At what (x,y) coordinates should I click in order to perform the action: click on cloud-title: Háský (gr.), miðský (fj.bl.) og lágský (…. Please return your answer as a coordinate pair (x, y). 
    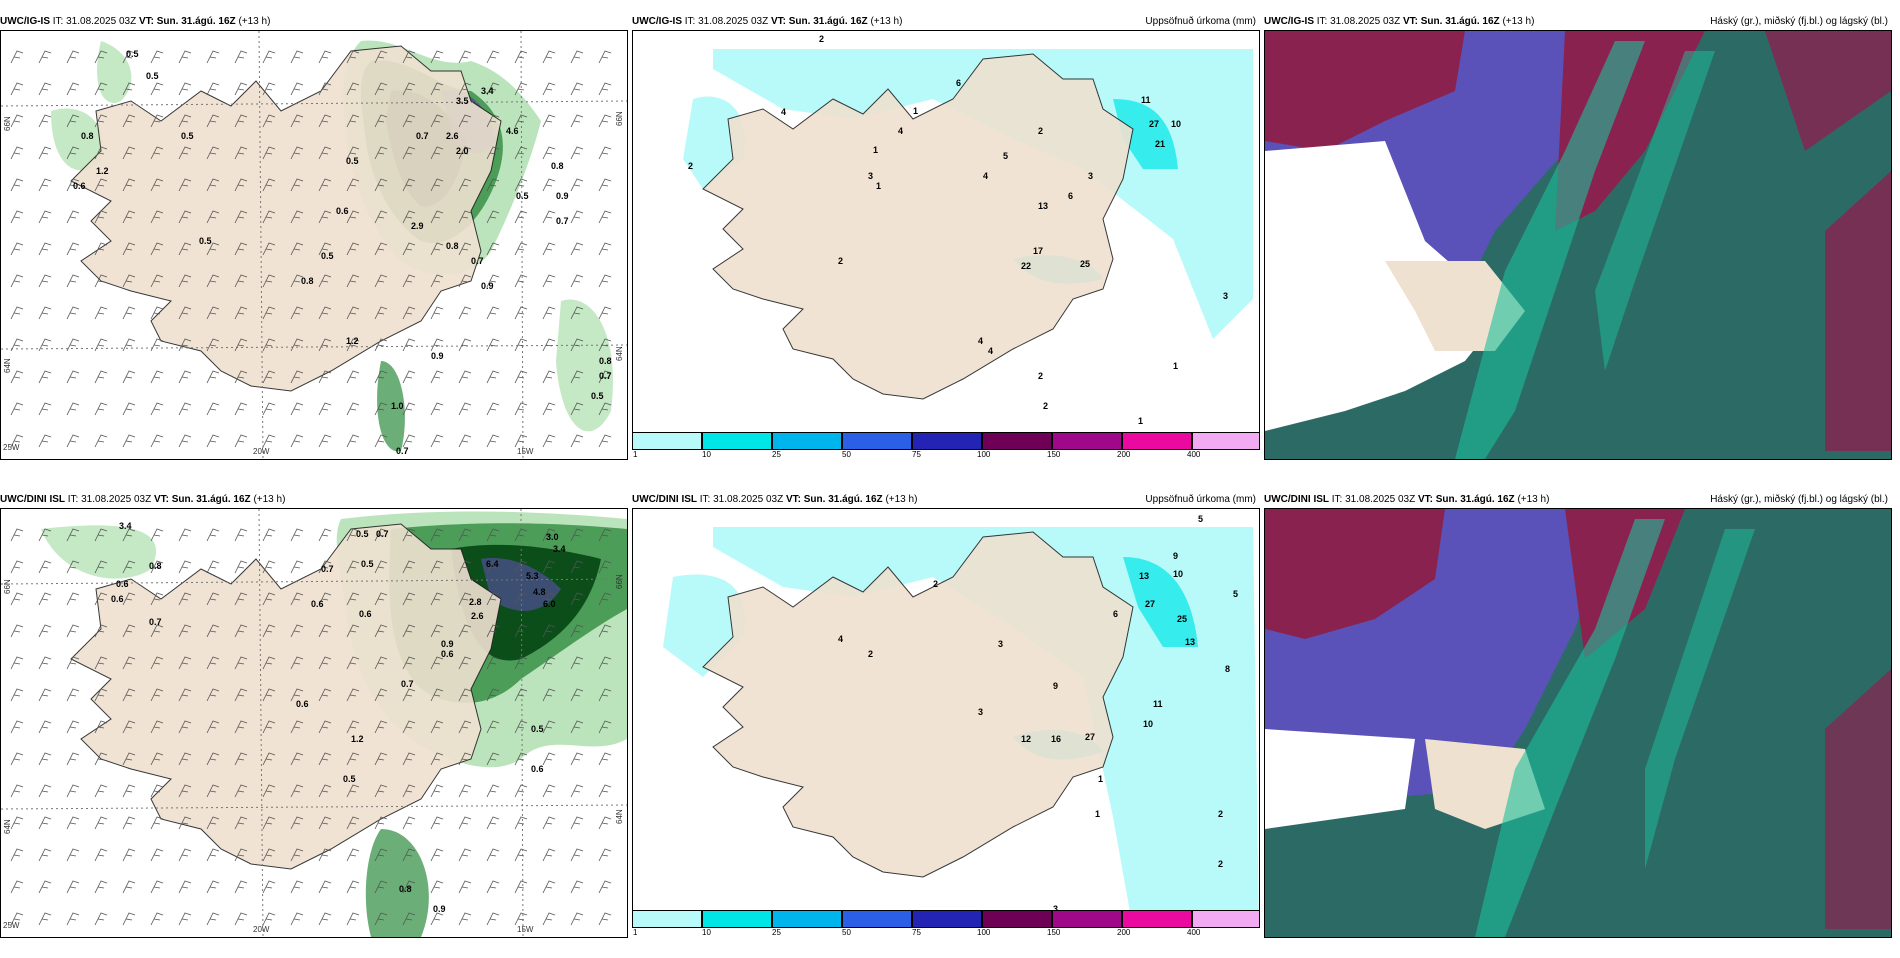
    Looking at the image, I should click on (1799, 499).